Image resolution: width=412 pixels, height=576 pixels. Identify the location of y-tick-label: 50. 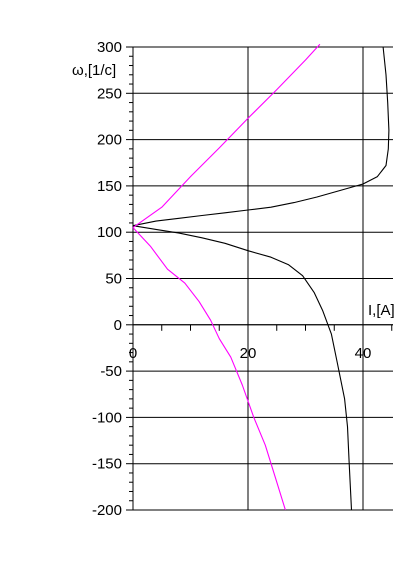
(113, 279).